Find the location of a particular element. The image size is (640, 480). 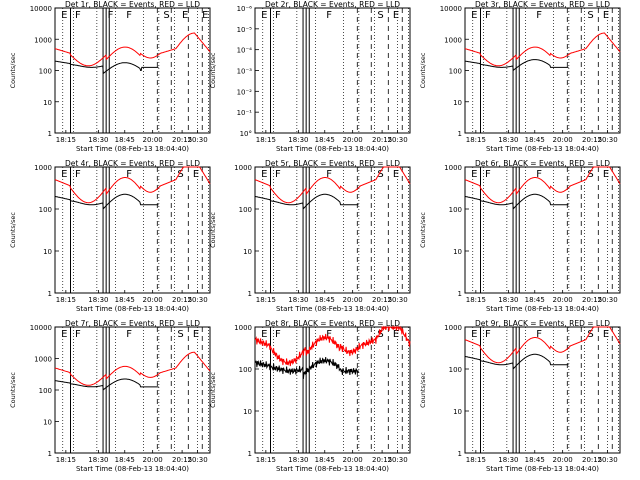

panel-title: Det 7r, BLACK = Events, RED = LLD is located at coordinates (132, 323).